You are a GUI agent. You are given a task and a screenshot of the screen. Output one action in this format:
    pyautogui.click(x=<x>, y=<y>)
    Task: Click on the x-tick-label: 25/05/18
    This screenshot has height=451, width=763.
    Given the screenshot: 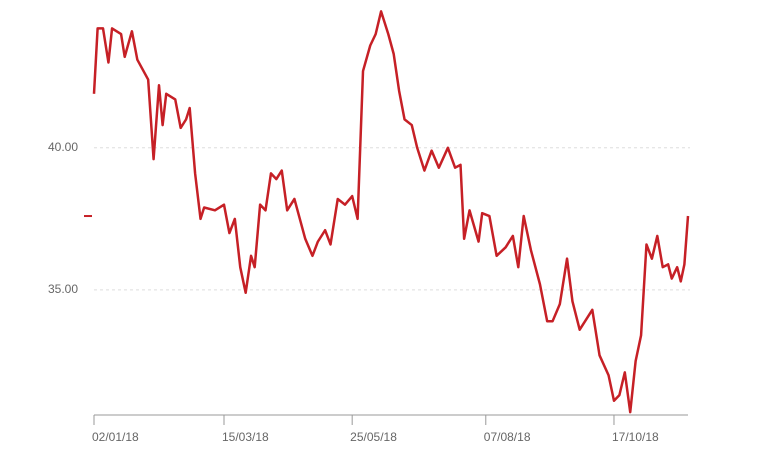 What is the action you would take?
    pyautogui.click(x=373, y=437)
    